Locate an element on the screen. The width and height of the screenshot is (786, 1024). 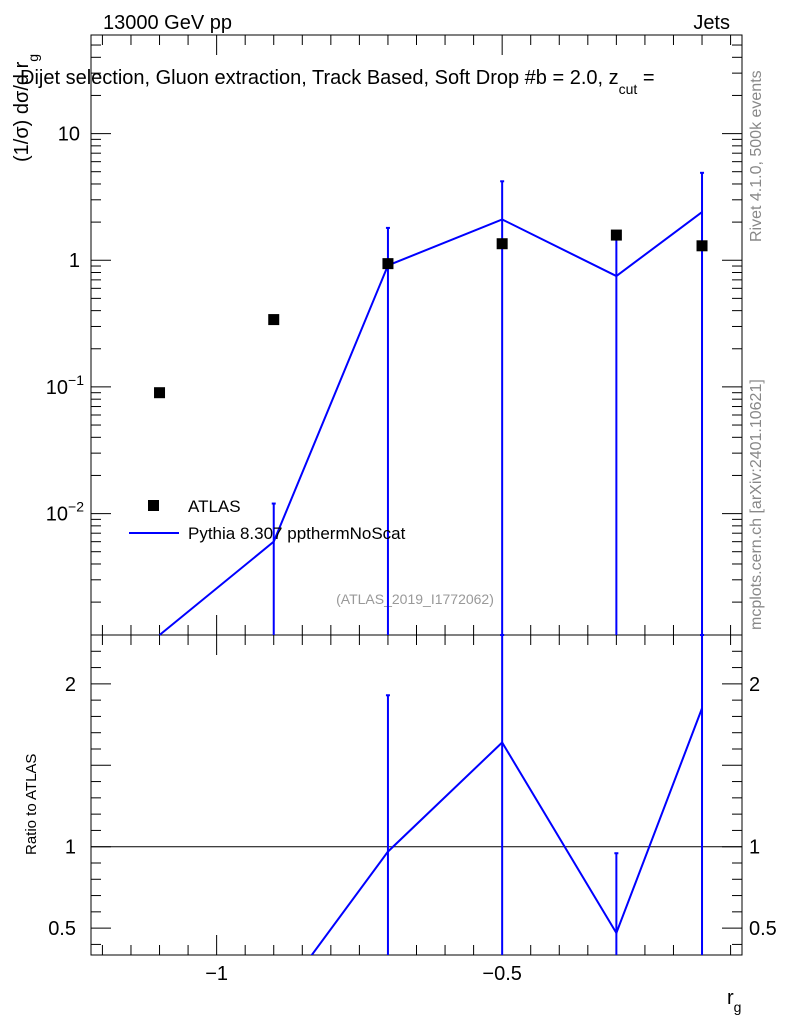
main-y-tick-label: 10⁻² is located at coordinates (65, 512).